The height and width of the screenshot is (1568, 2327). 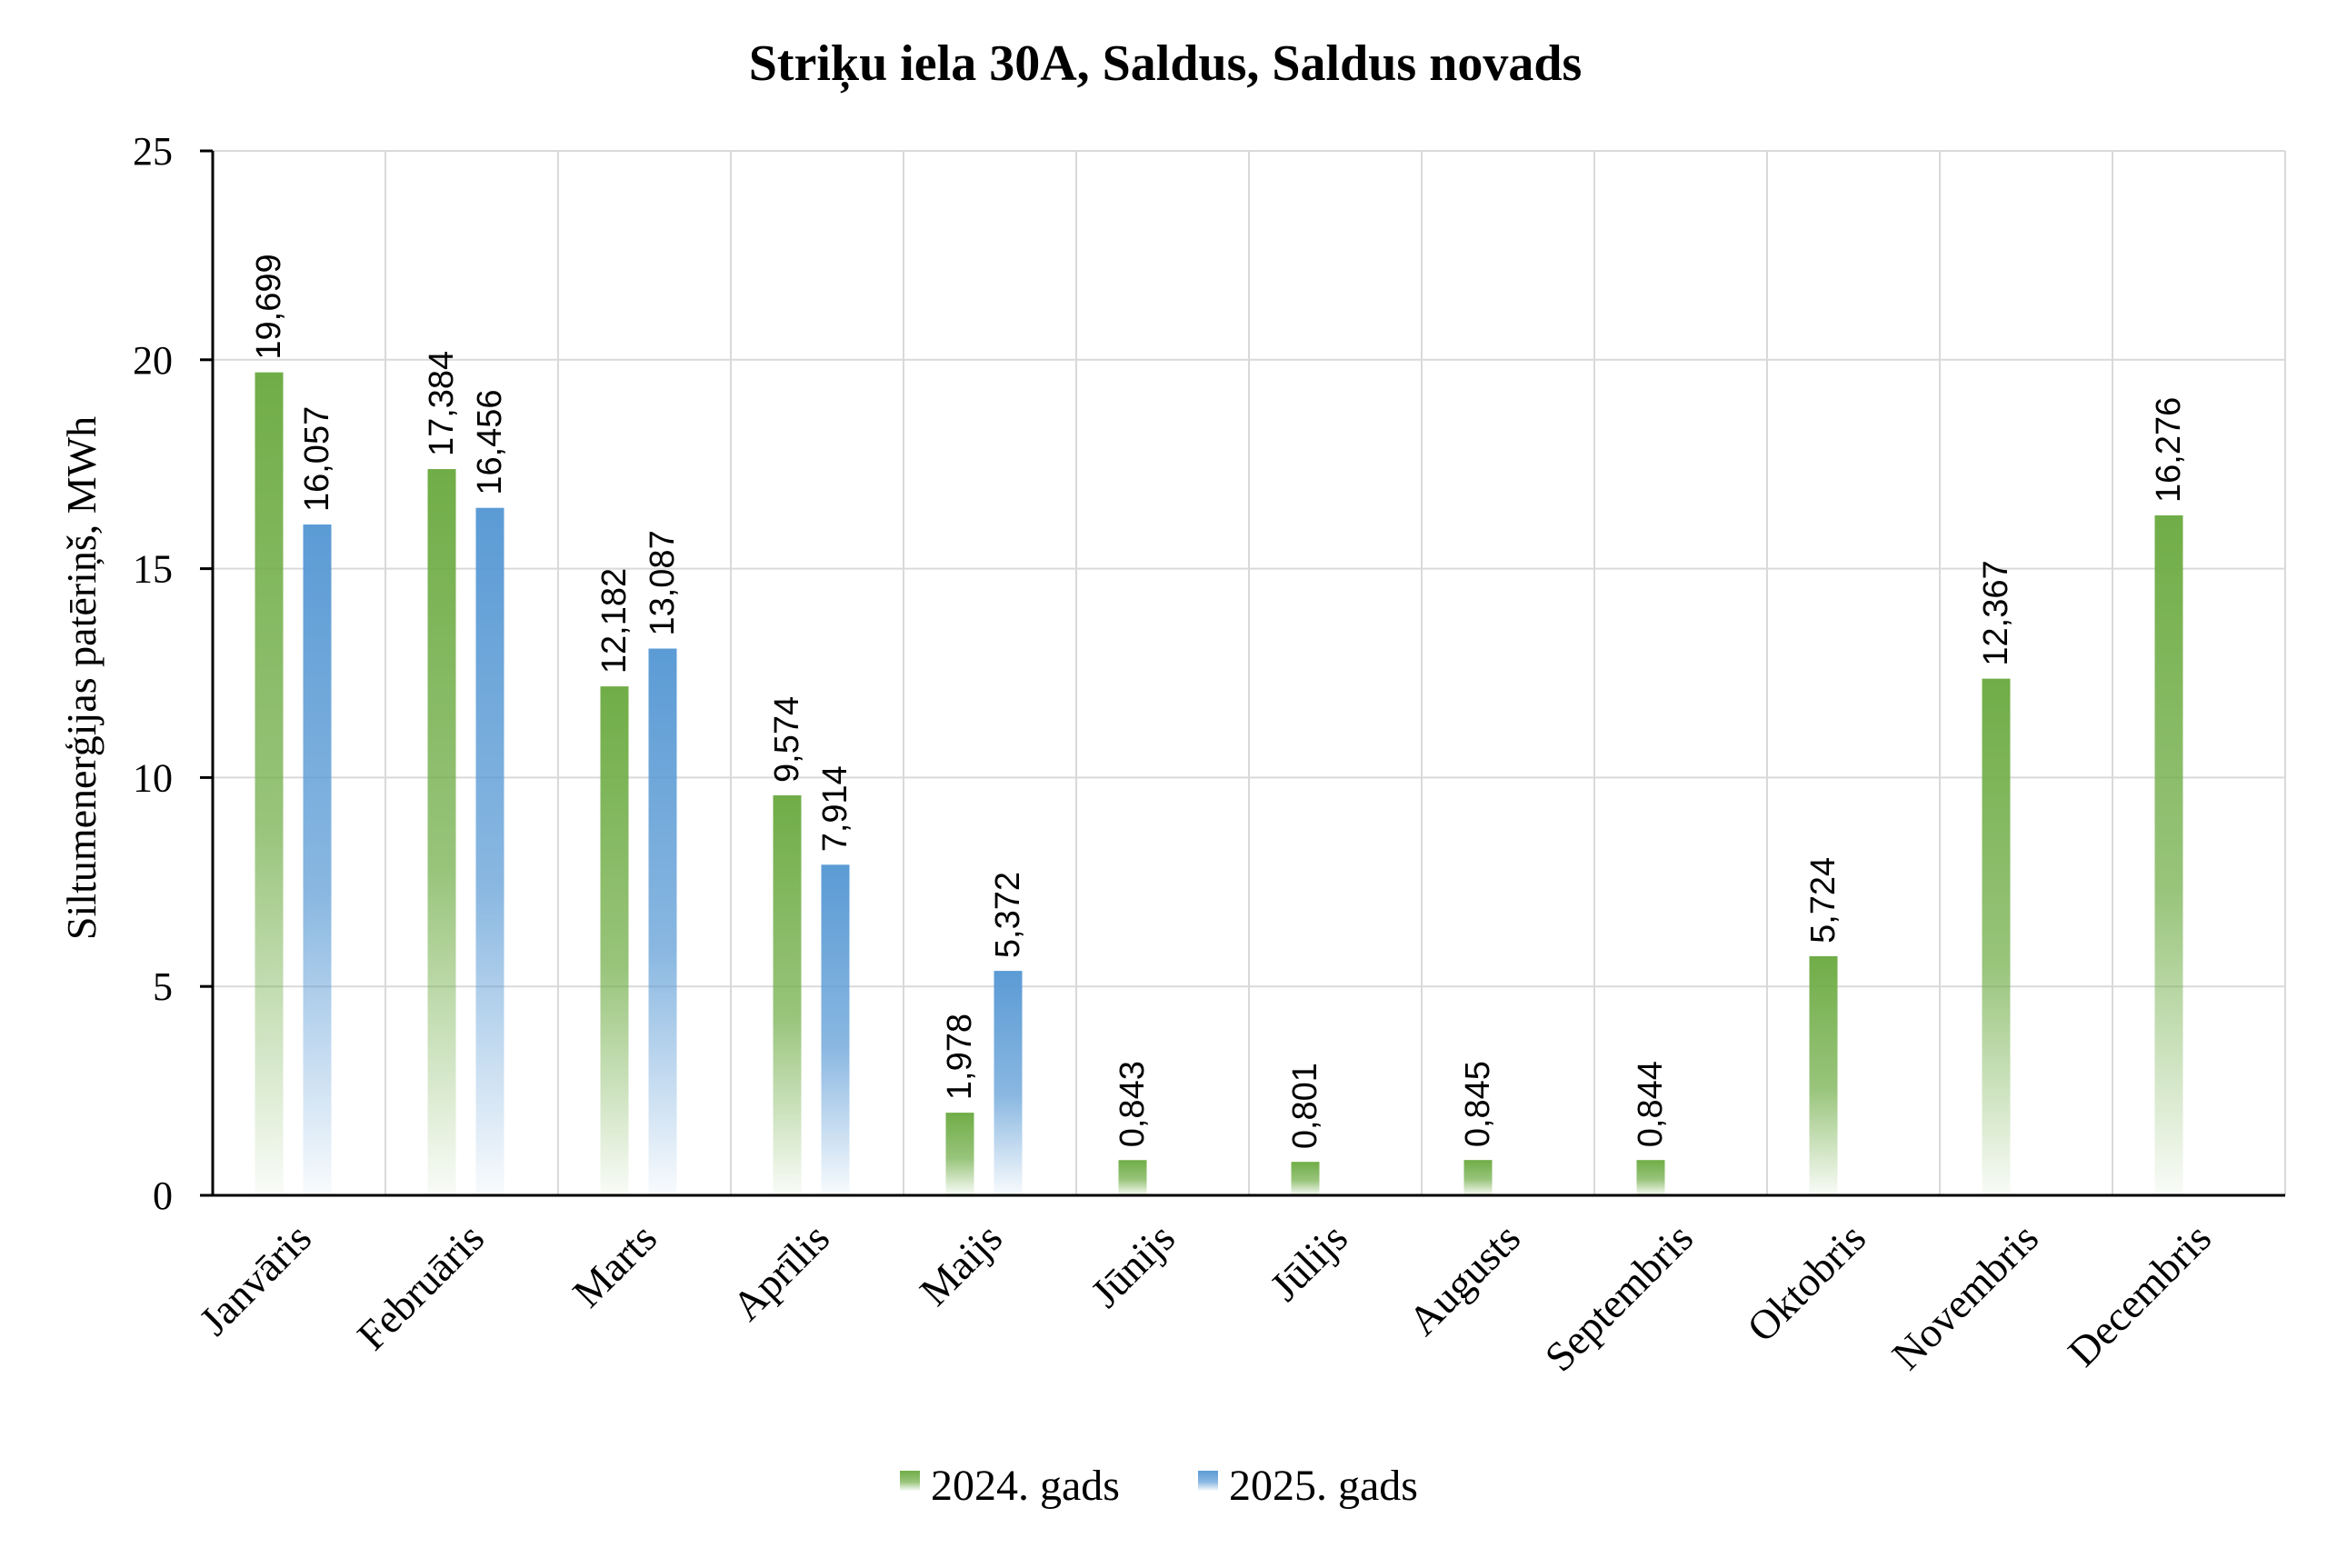 What do you see at coordinates (1133, 1104) in the screenshot?
I see `data-label: 0,843` at bounding box center [1133, 1104].